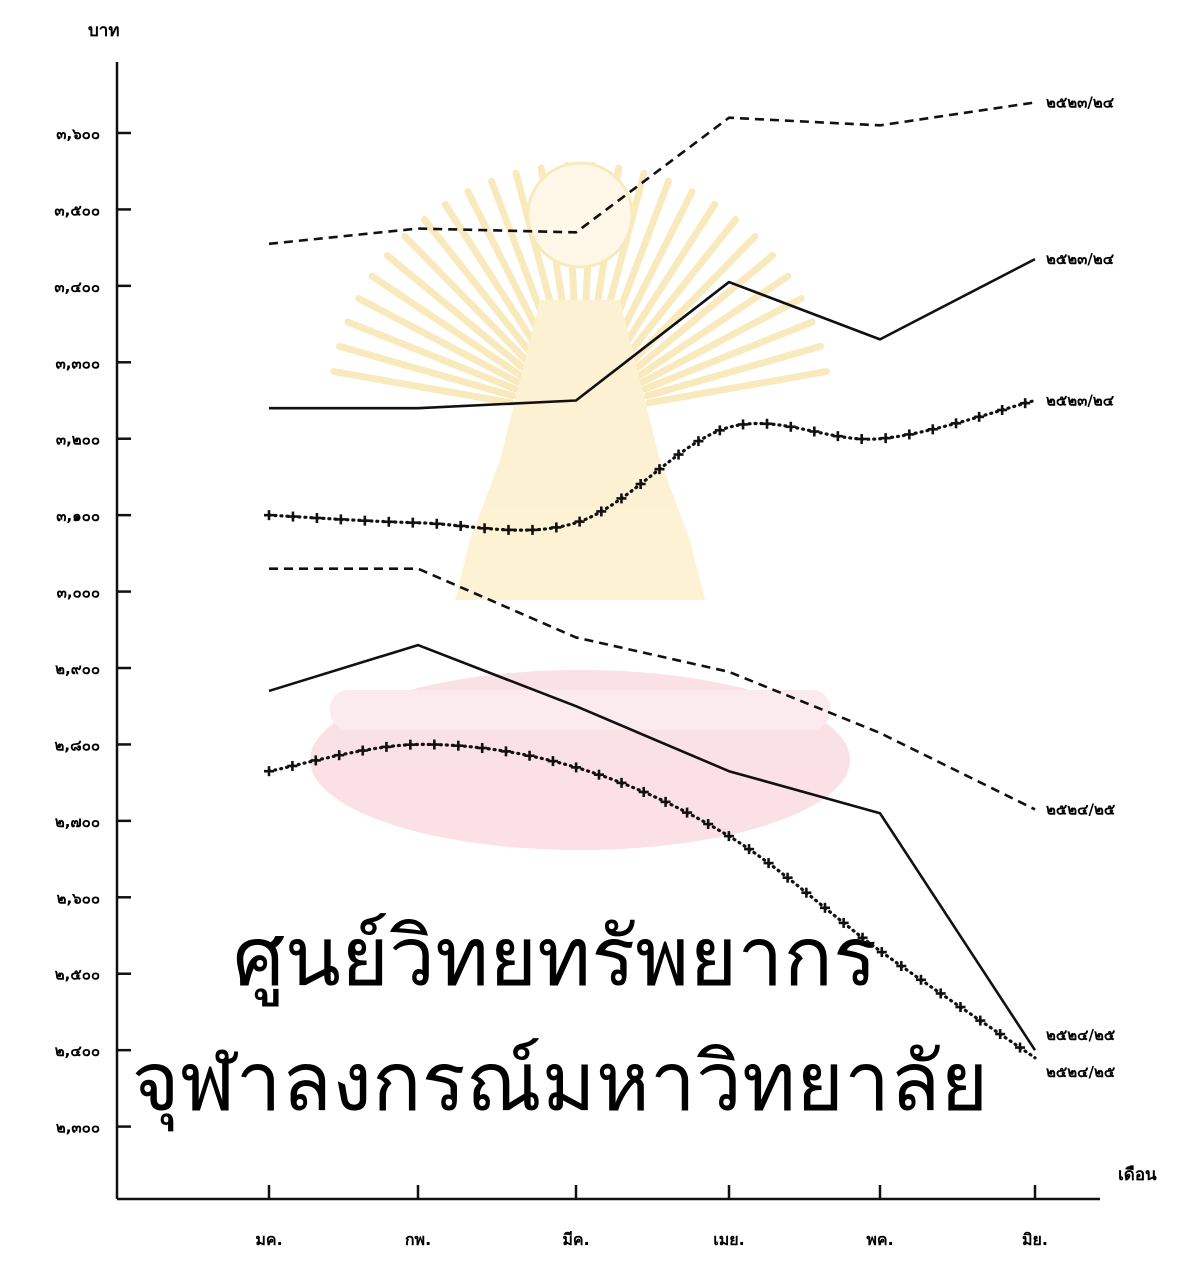 The width and height of the screenshot is (1193, 1262). Describe the element at coordinates (78, 1128) in the screenshot. I see `y-tick-label: ๒,๓๐๐` at that location.